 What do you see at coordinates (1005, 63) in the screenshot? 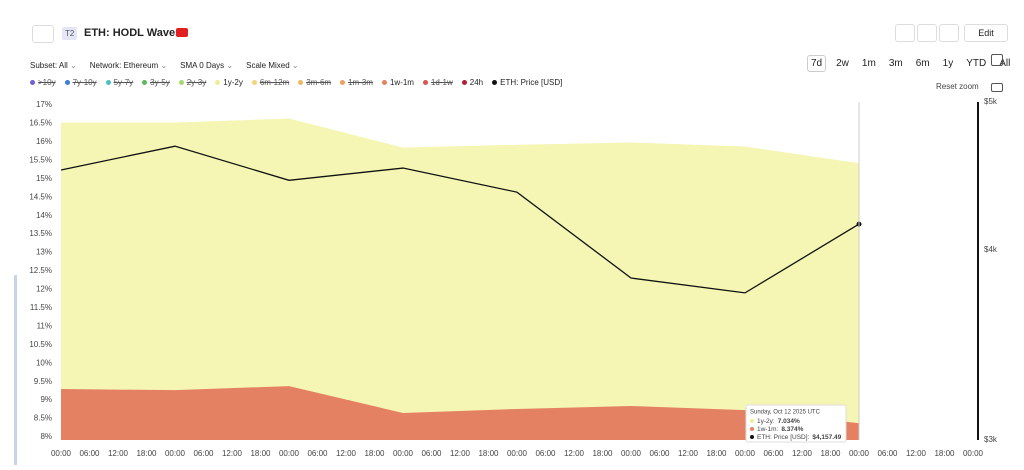
I see `range-button: All` at bounding box center [1005, 63].